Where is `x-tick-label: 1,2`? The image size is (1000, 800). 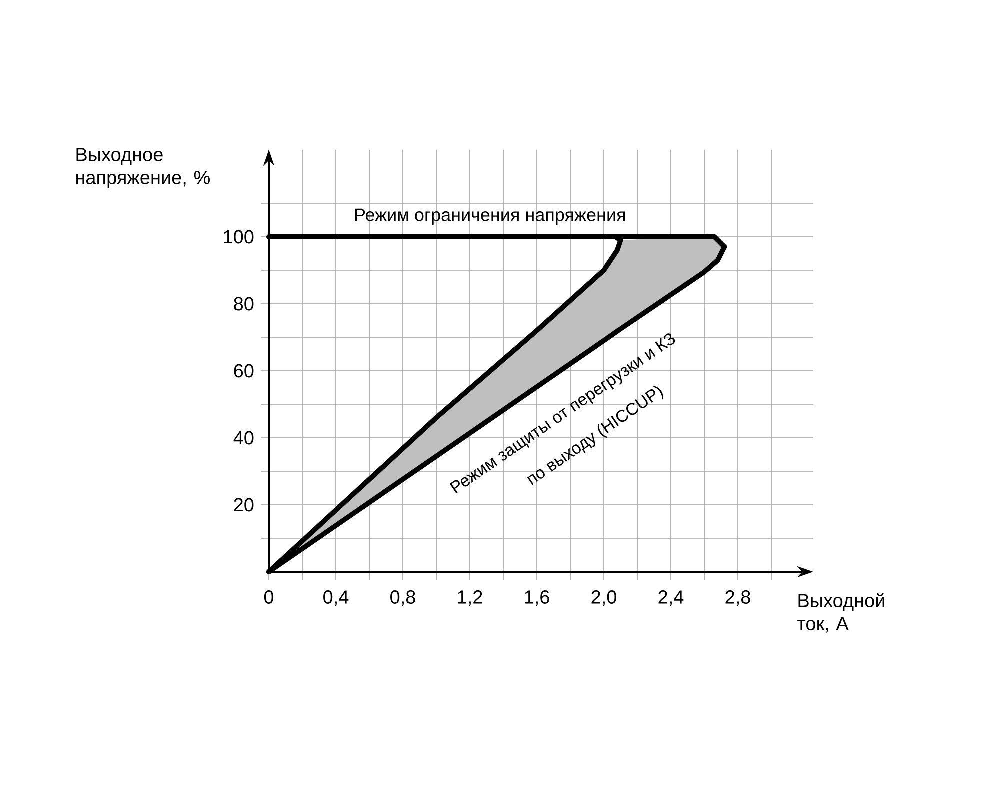
x-tick-label: 1,2 is located at coordinates (470, 598).